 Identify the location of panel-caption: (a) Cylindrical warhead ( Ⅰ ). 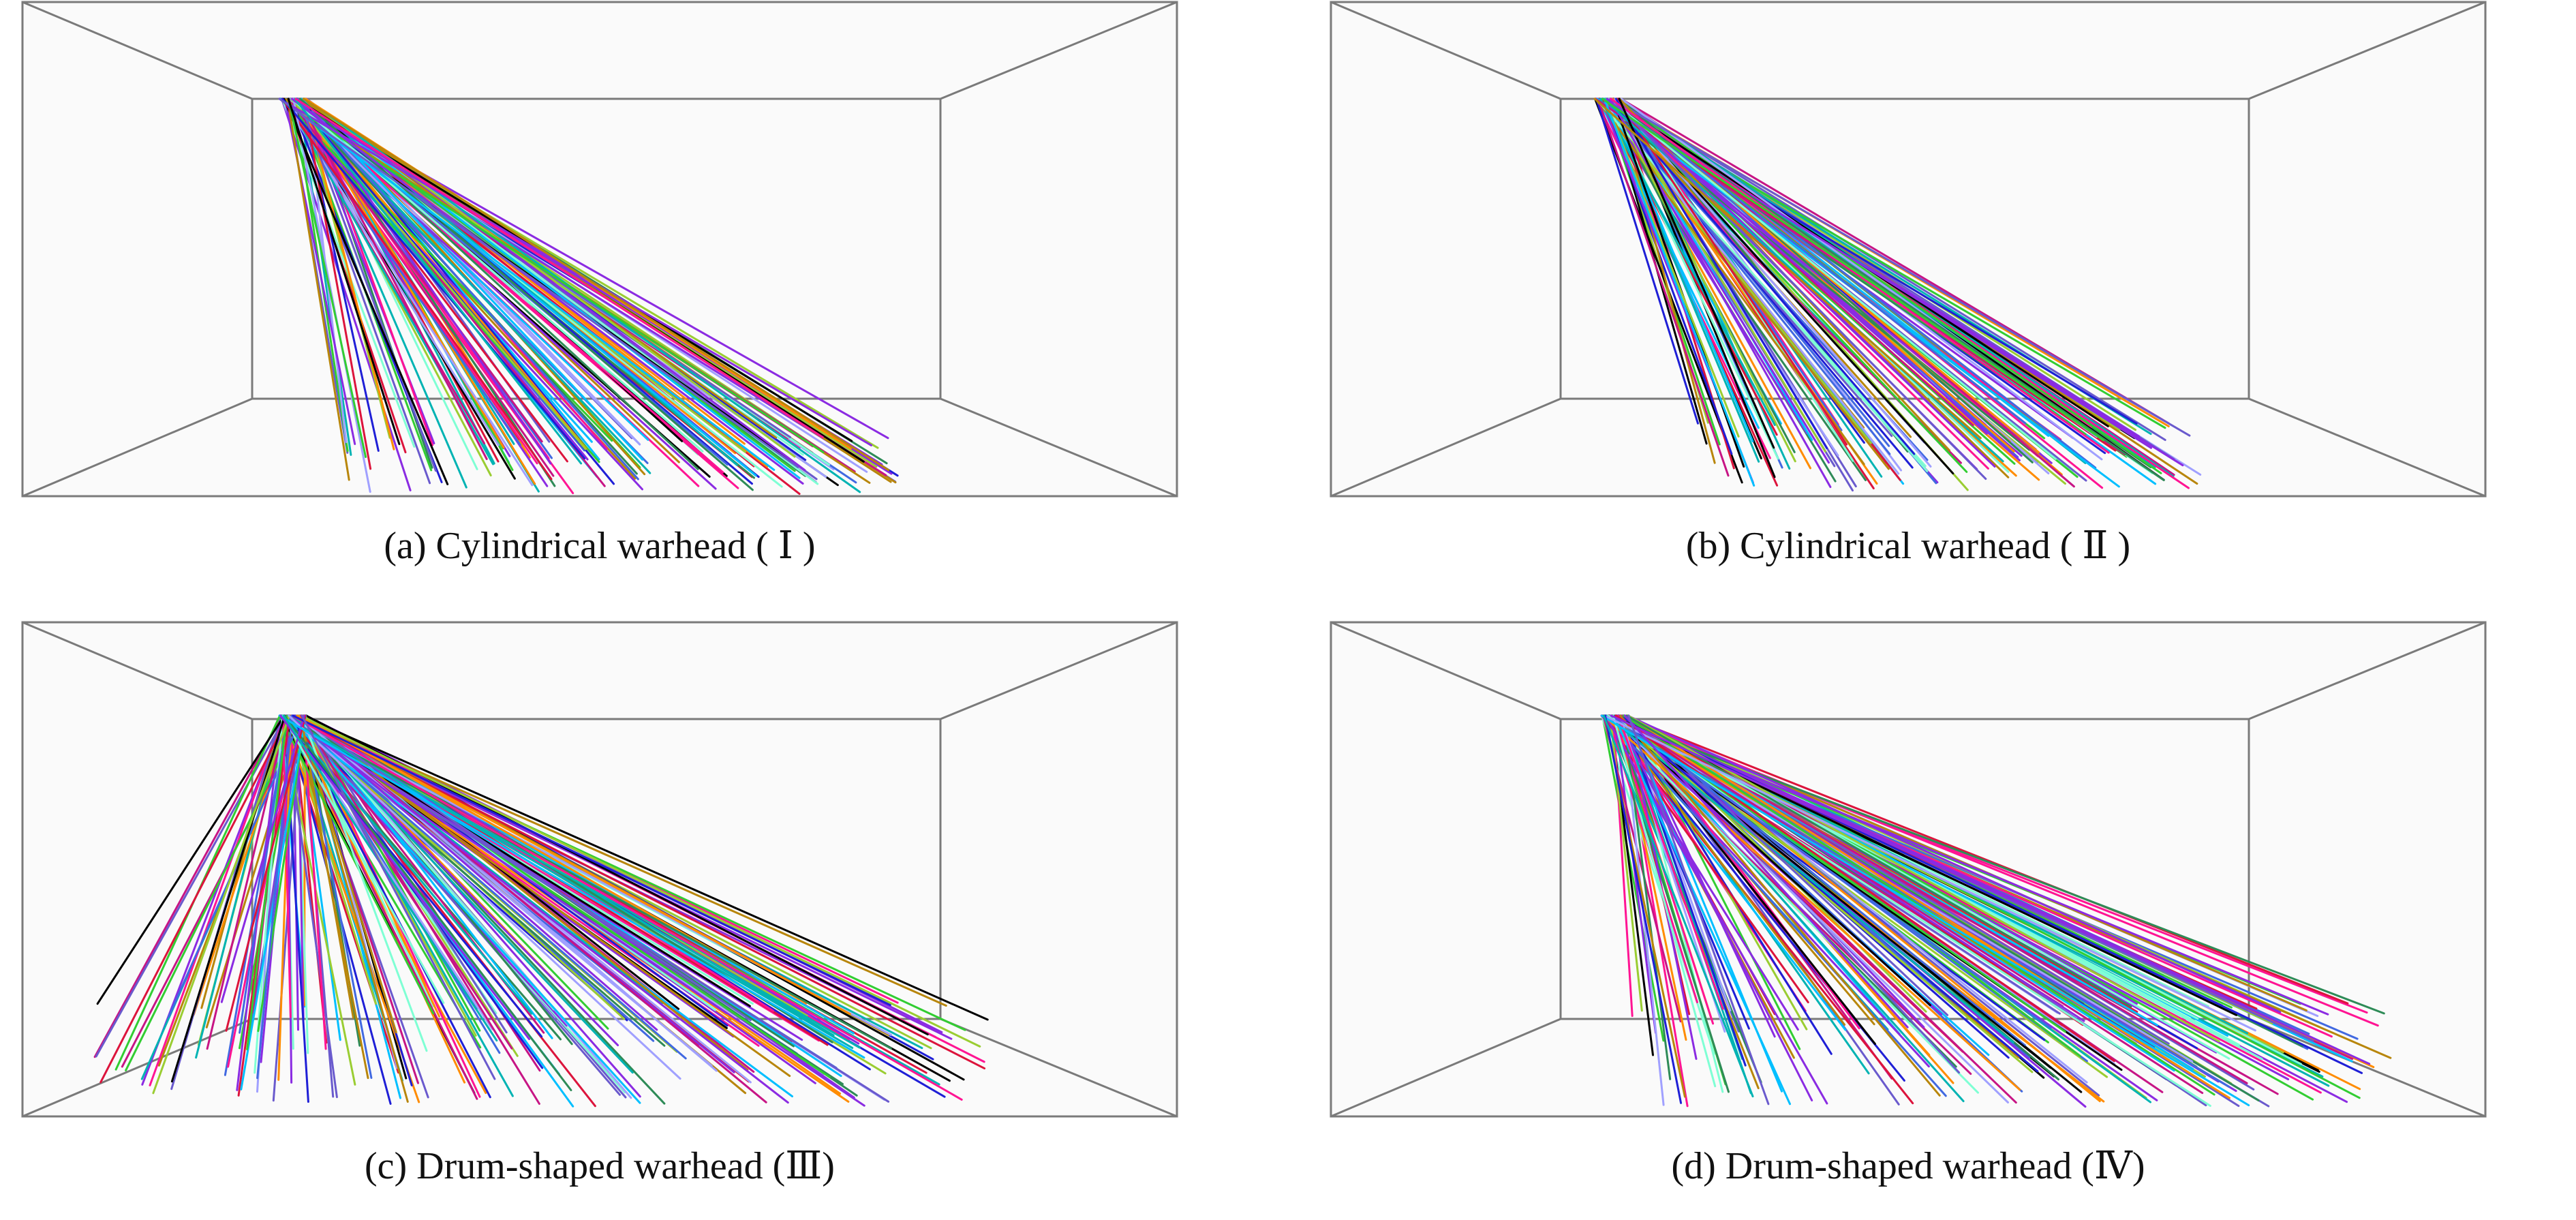
(600, 546).